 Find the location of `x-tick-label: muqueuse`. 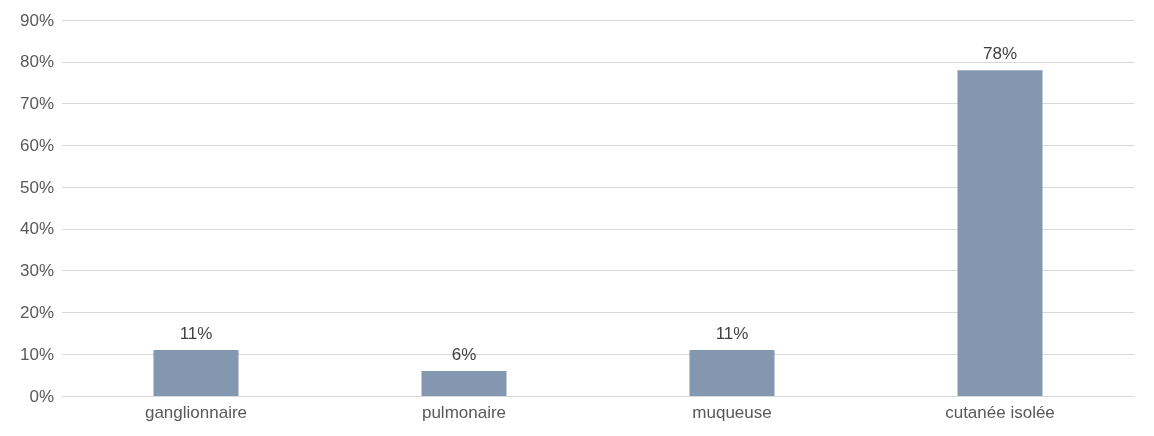

x-tick-label: muqueuse is located at coordinates (732, 412).